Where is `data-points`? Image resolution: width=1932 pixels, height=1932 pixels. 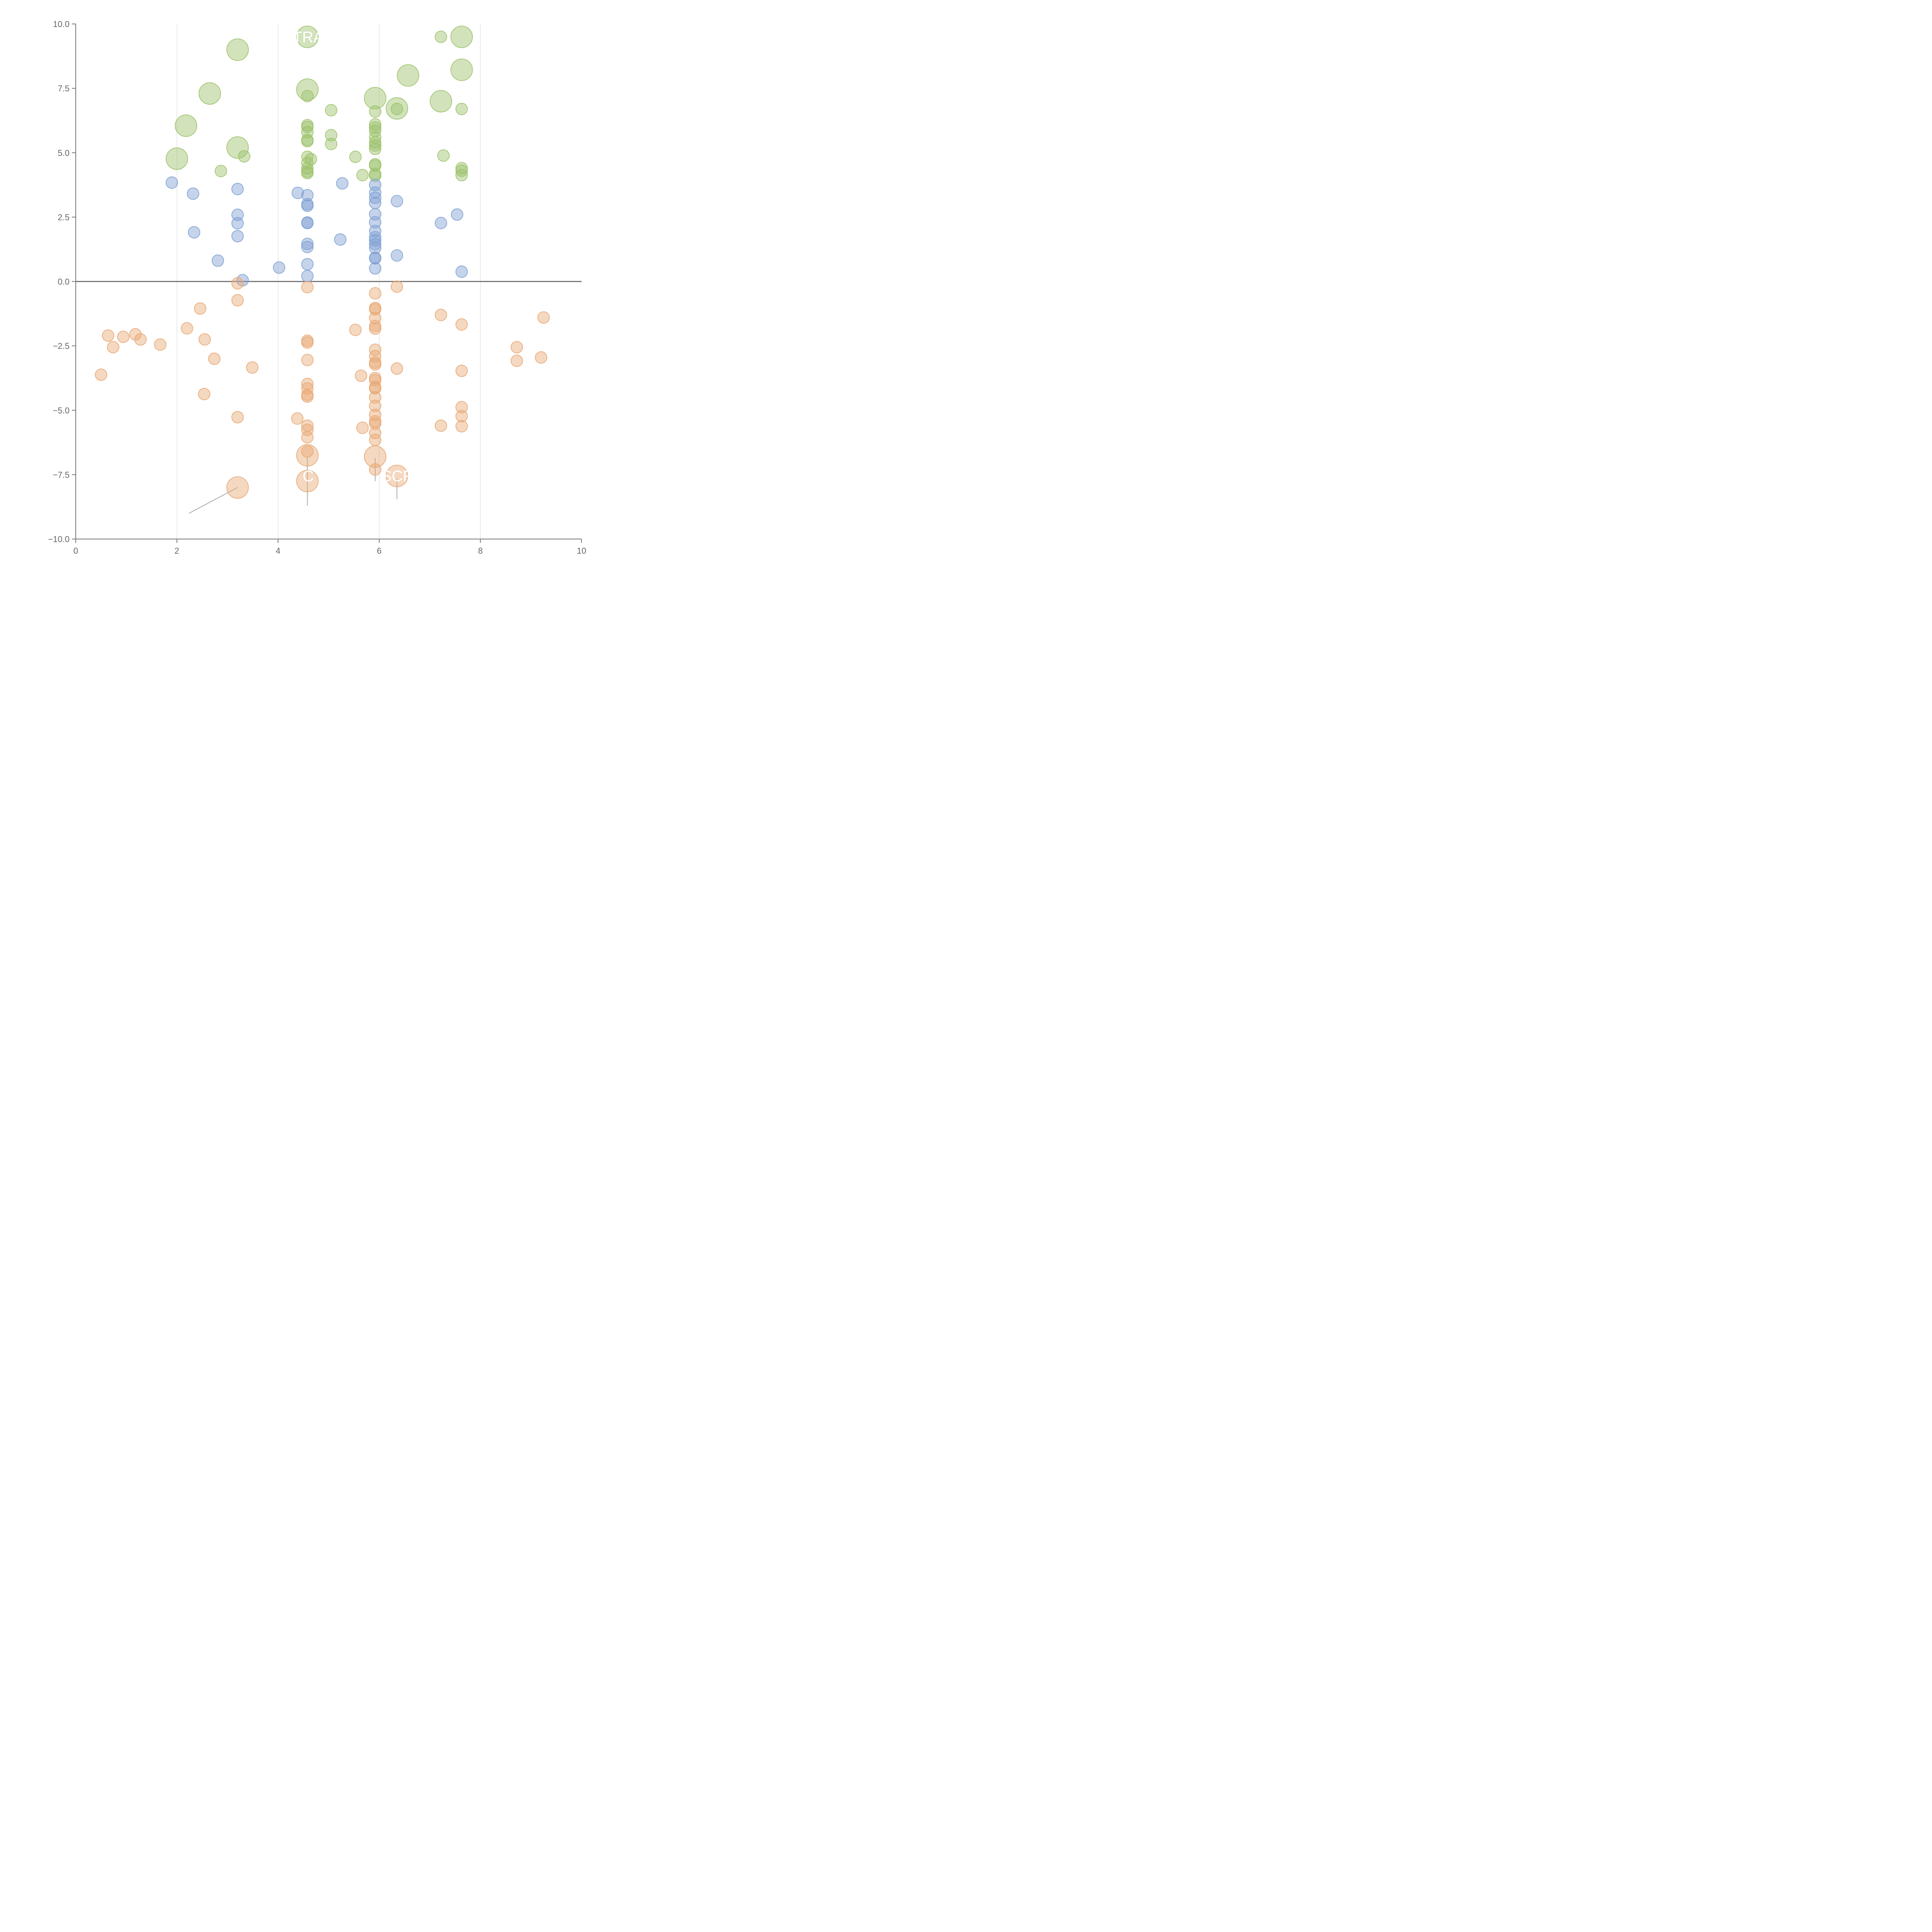
data-points is located at coordinates (323, 262).